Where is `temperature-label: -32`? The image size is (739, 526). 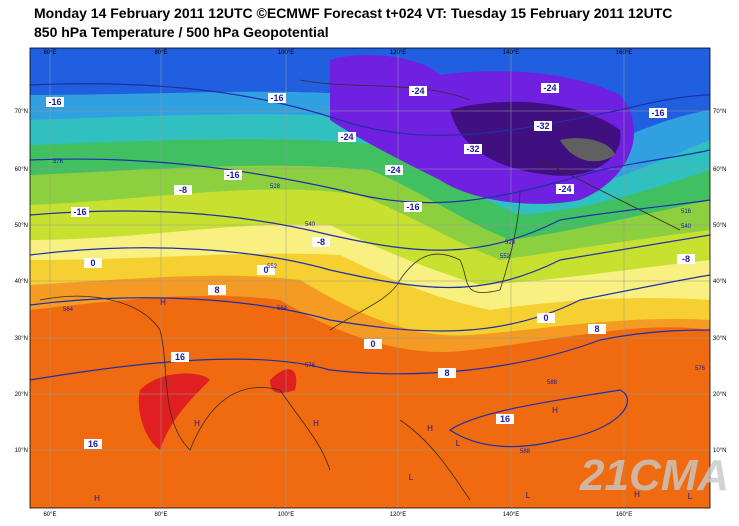 temperature-label: -32 is located at coordinates (542, 126).